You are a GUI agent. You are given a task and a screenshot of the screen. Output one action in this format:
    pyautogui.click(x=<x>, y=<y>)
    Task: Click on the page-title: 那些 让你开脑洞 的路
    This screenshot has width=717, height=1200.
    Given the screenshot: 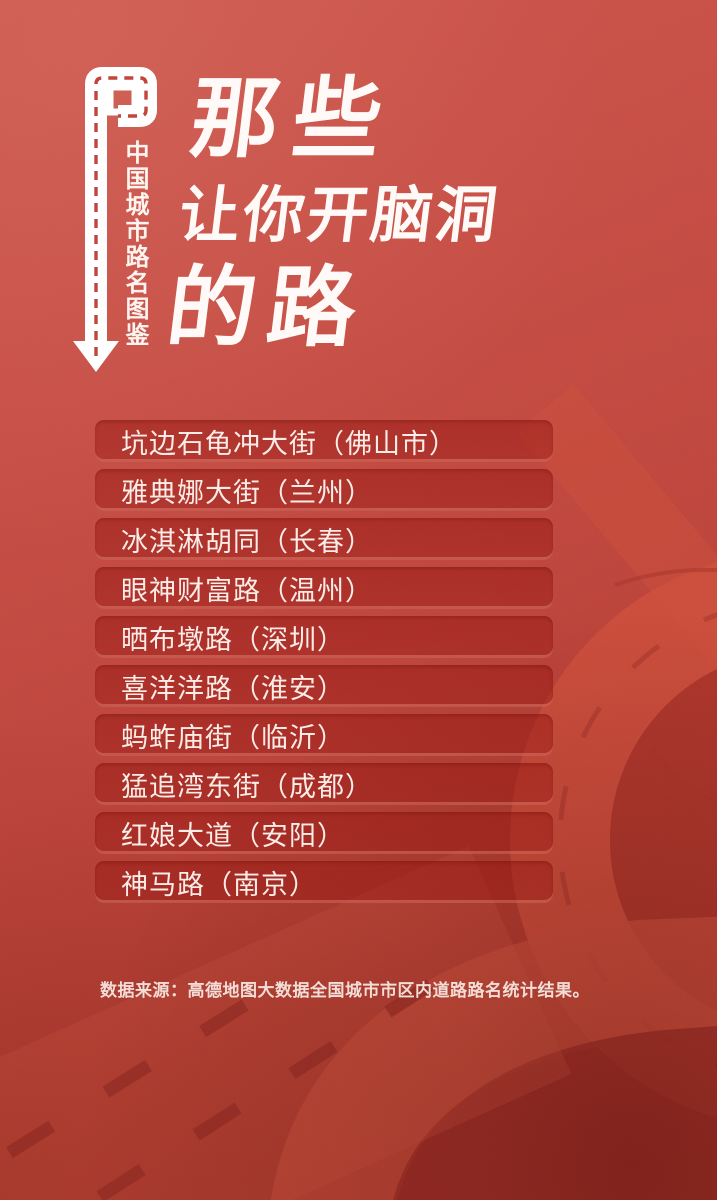 What is the action you would take?
    pyautogui.click(x=339, y=213)
    